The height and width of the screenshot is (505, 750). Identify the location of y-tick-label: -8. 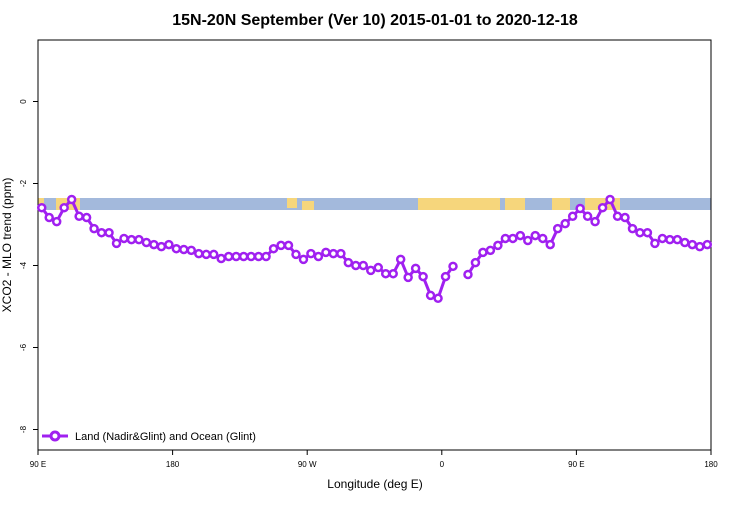
(23, 429).